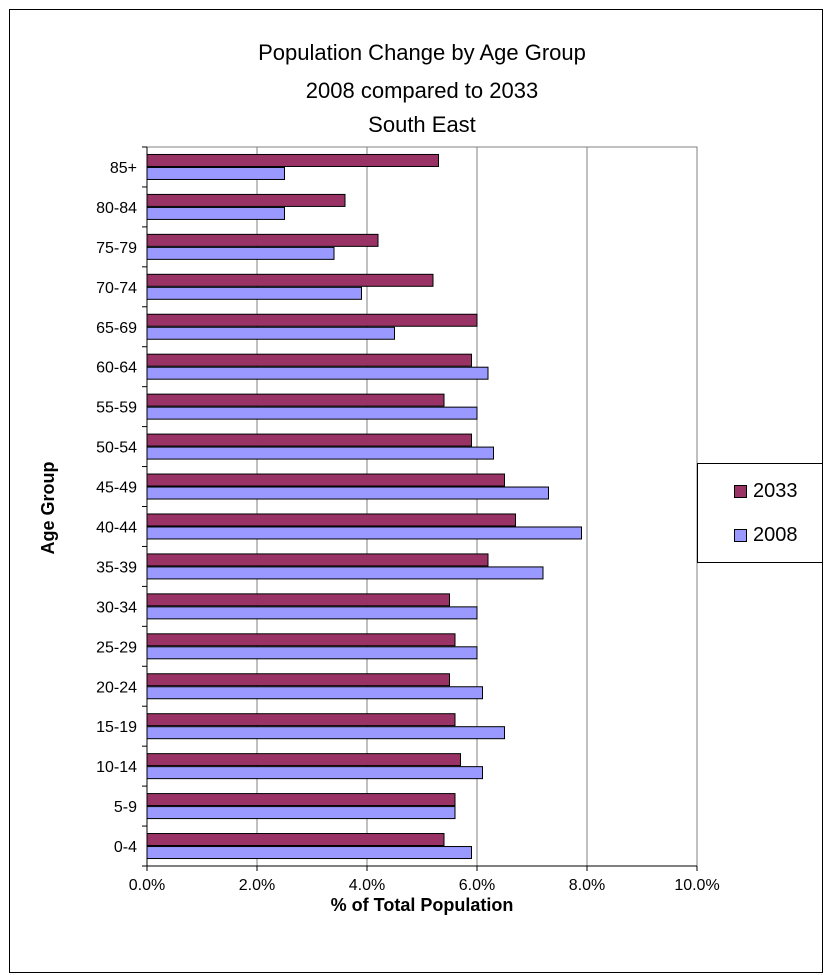  Describe the element at coordinates (367, 885) in the screenshot. I see `x-tick-label: 4.0%` at that location.